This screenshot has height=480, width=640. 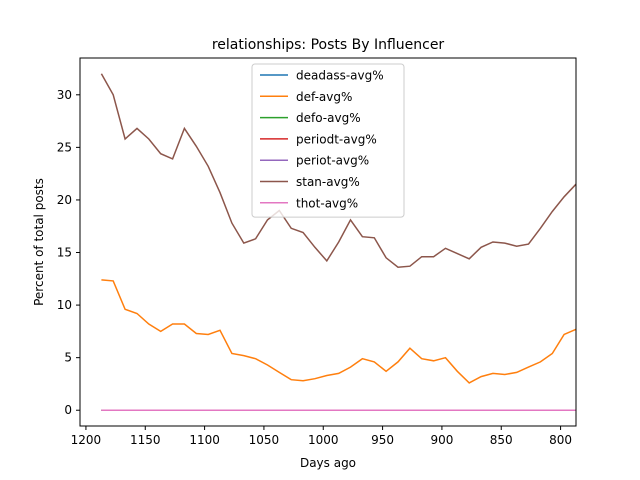 I want to click on legend-label: deadass-avg%, so click(x=340, y=76).